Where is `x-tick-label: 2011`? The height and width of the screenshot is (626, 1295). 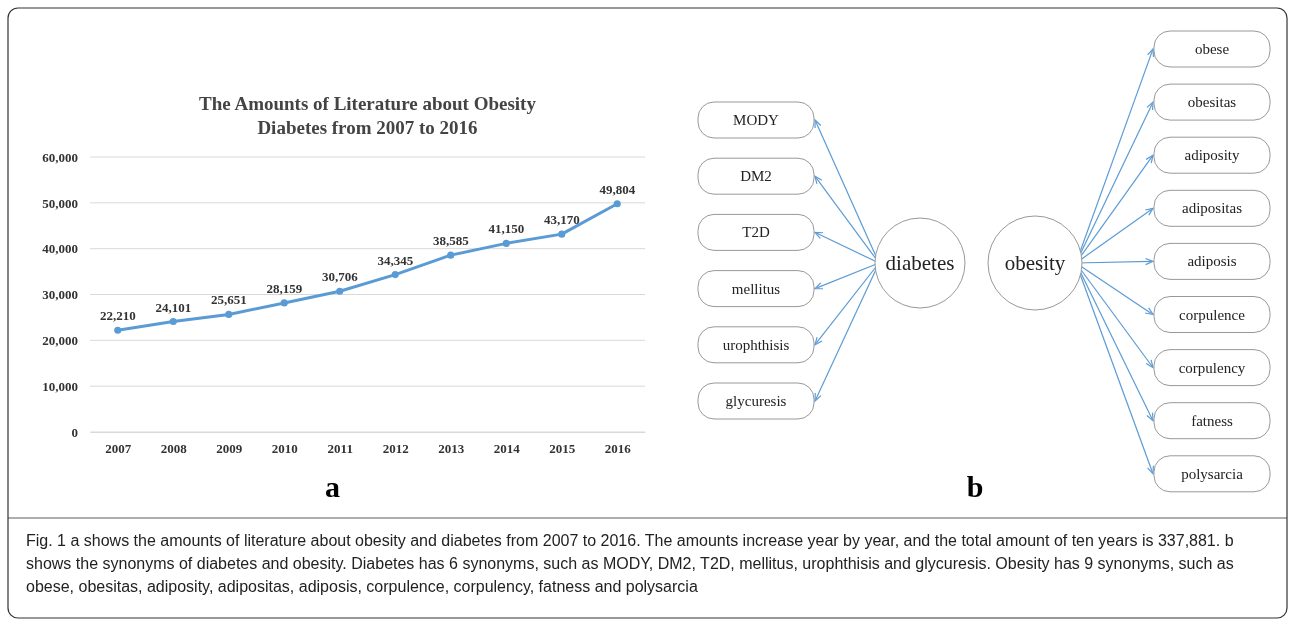
x-tick-label: 2011 is located at coordinates (340, 449).